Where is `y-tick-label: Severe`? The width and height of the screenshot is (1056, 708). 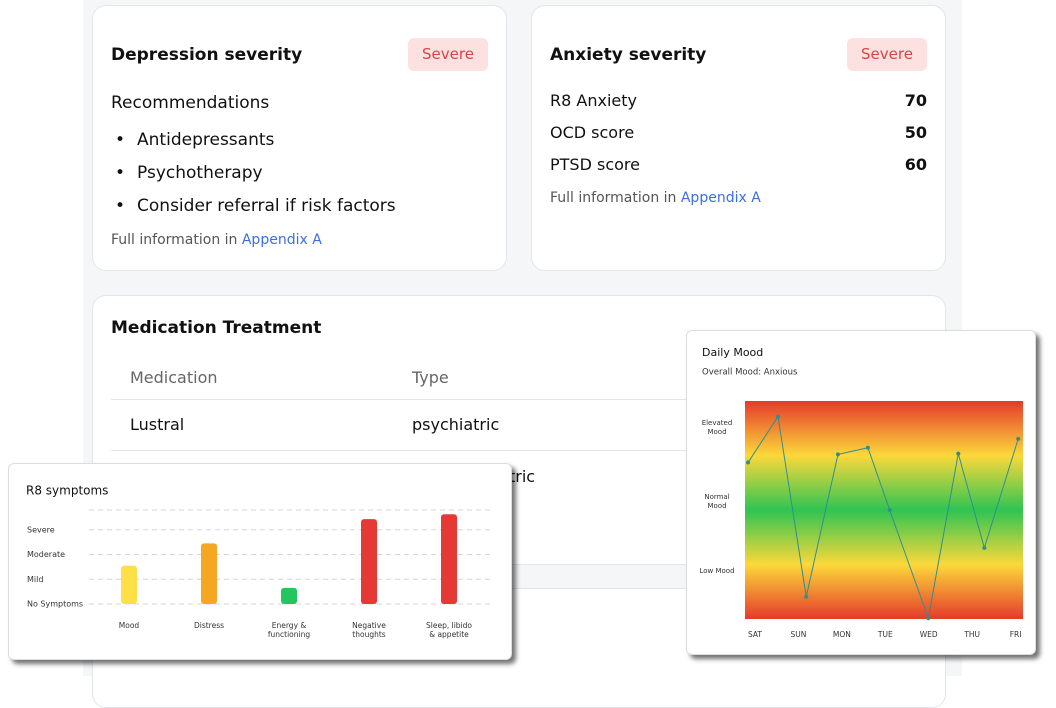 y-tick-label: Severe is located at coordinates (41, 529).